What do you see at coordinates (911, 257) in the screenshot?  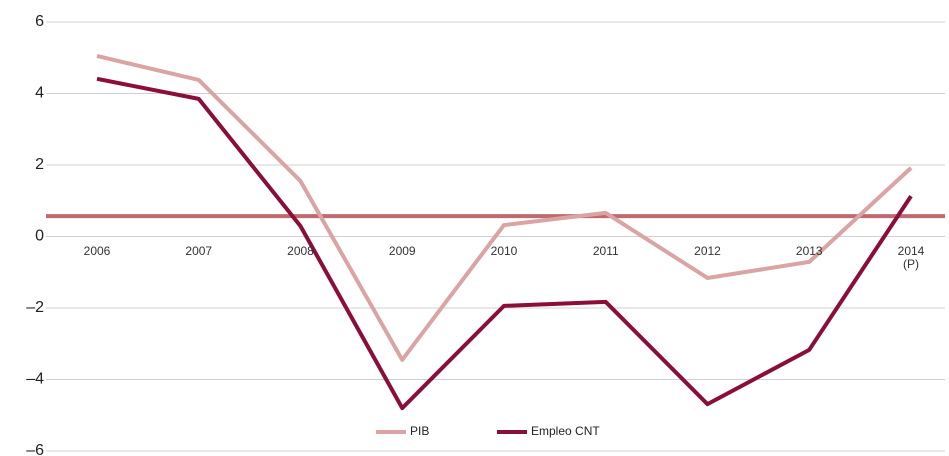 I see `x-tick-label: 2014 (P)` at bounding box center [911, 257].